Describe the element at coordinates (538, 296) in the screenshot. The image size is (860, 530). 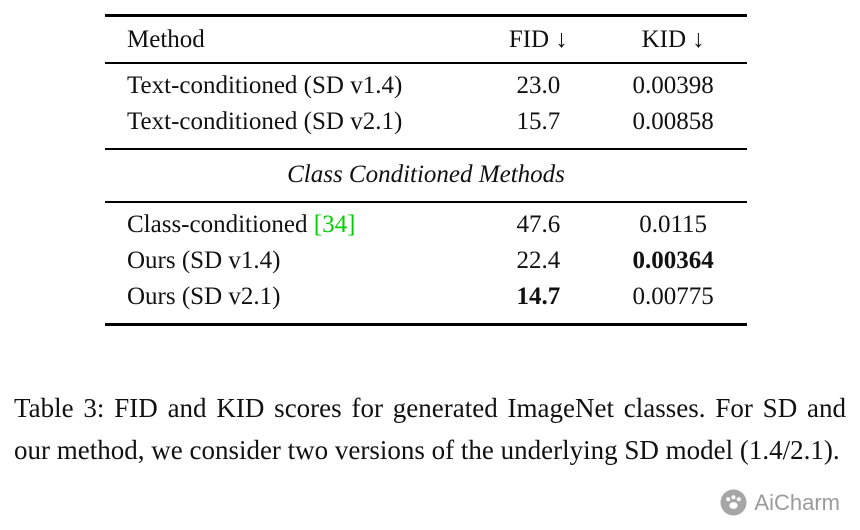
I see `row-fid-best: 14.7` at that location.